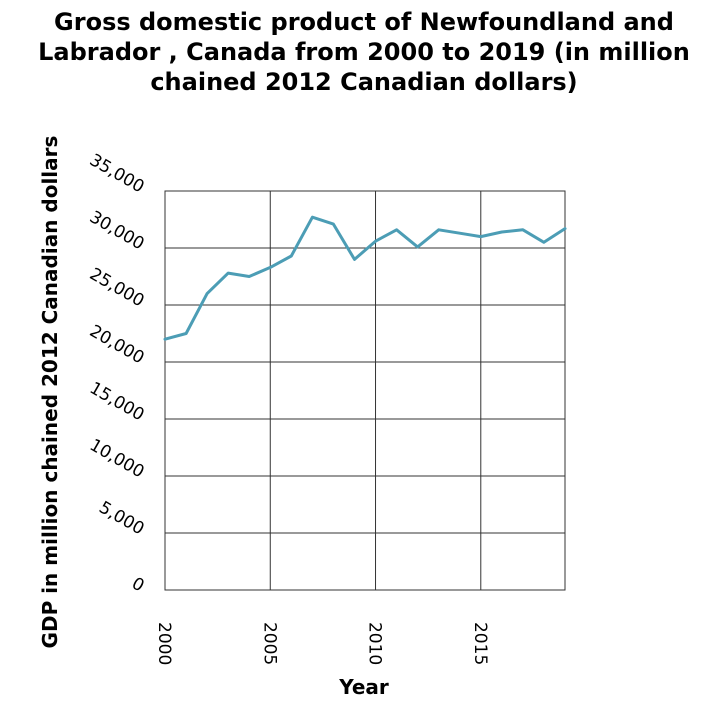 The image size is (728, 708). Describe the element at coordinates (363, 687) in the screenshot. I see `x-axis-title: Year` at that location.